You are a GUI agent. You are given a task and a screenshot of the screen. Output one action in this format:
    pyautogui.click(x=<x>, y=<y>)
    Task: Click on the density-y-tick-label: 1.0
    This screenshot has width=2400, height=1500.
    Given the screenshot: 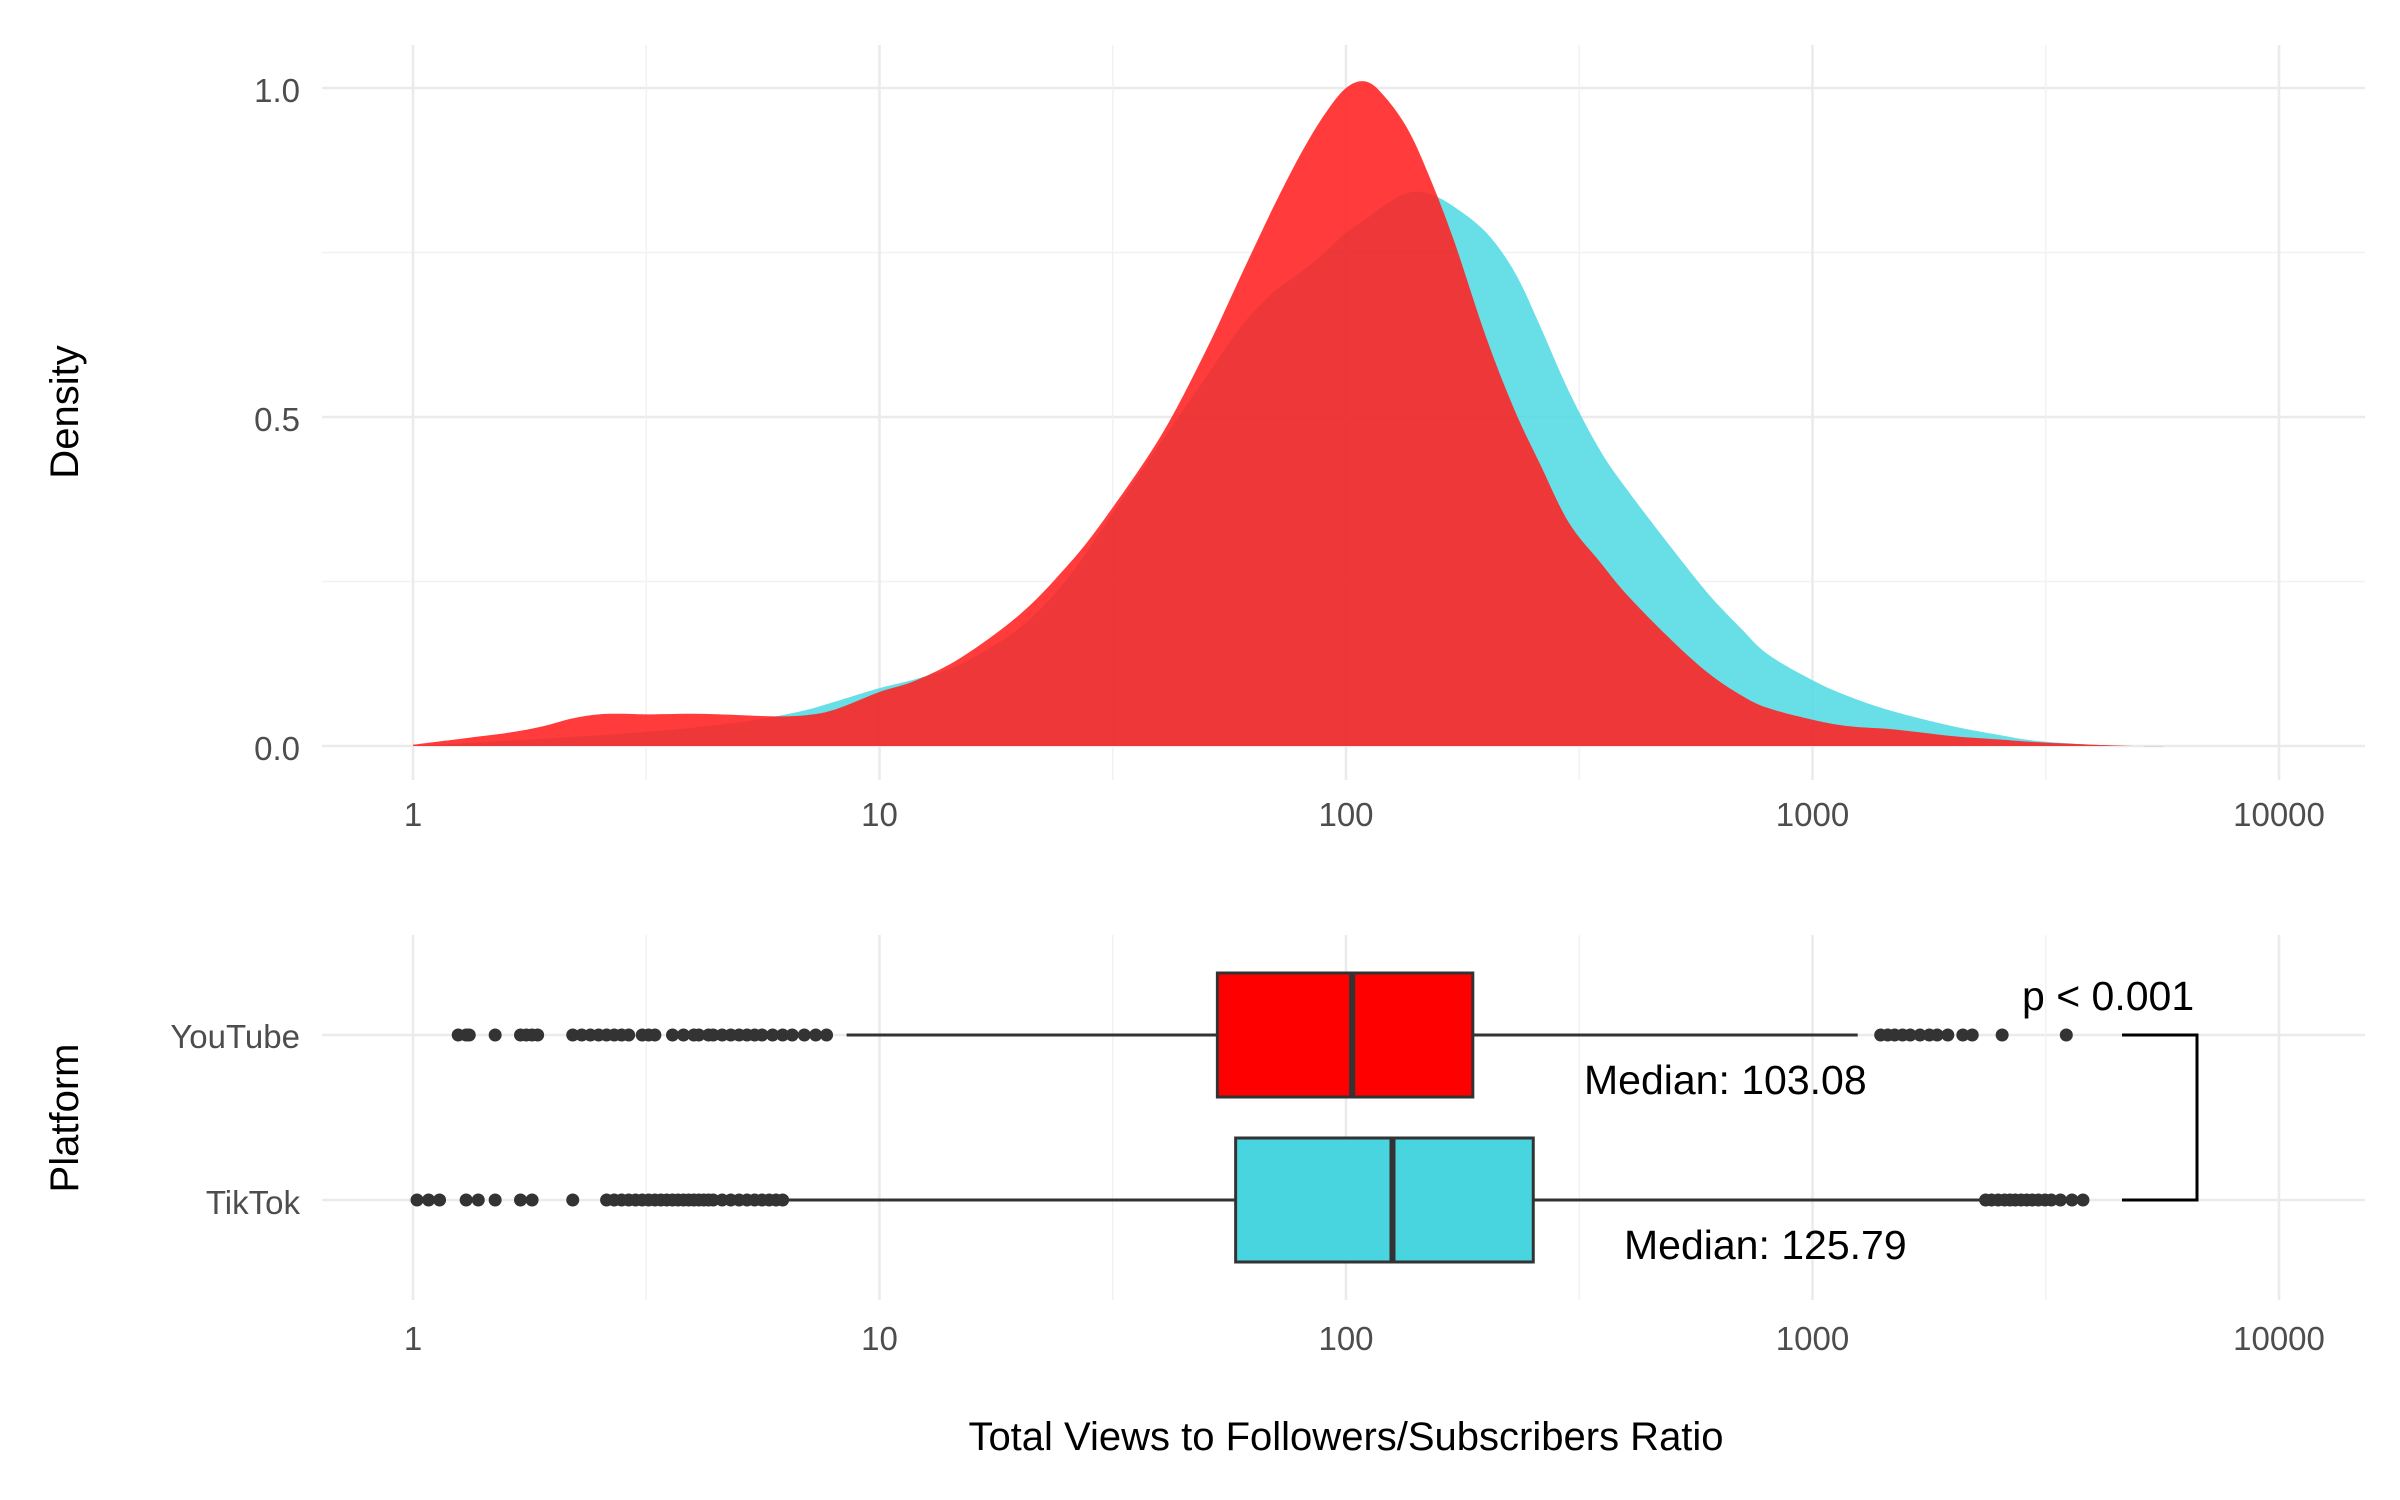 What is the action you would take?
    pyautogui.click(x=277, y=90)
    